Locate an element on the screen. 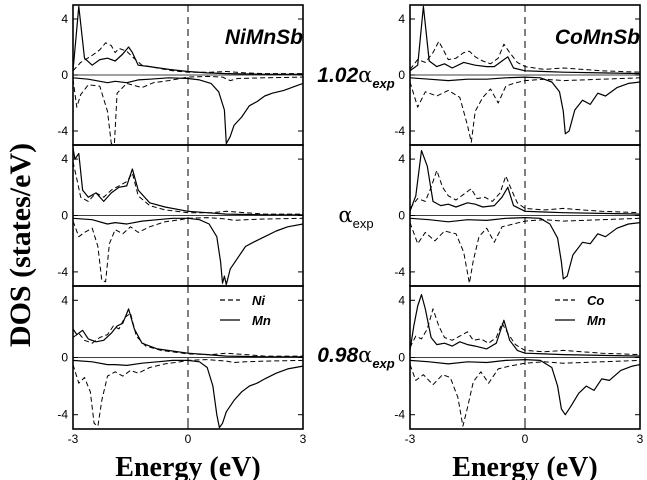 The height and width of the screenshot is (480, 647). panel-r2-c0: 4 0 -4-3 0 3 is located at coordinates (182, 365).